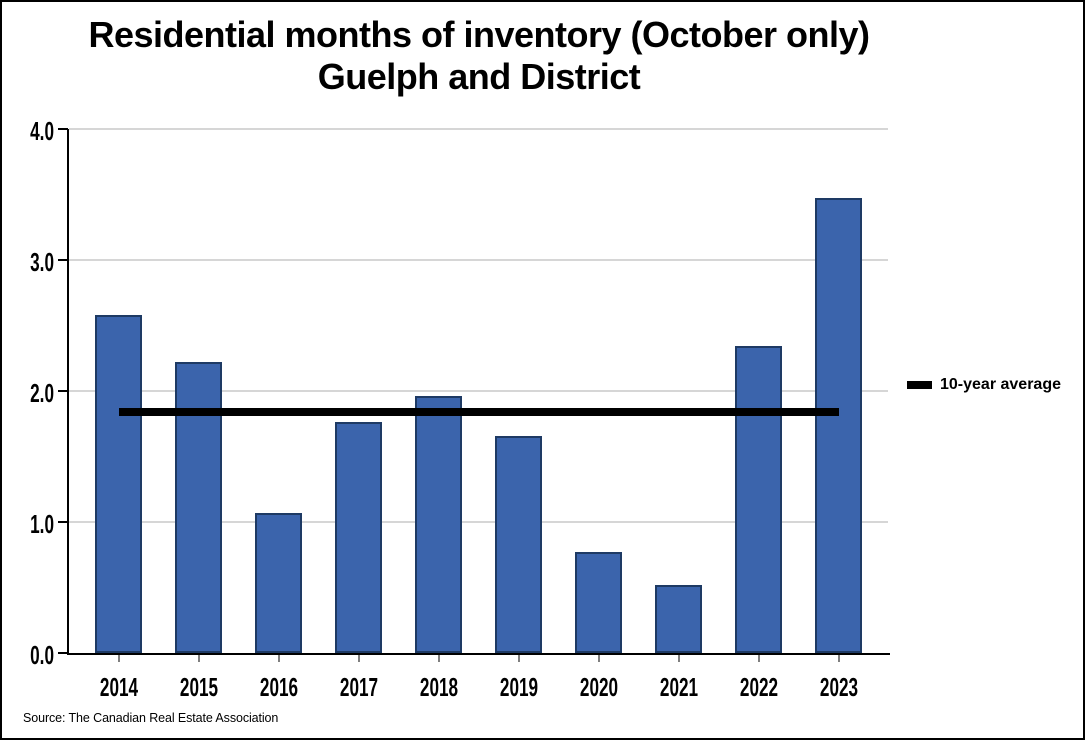 Image resolution: width=1085 pixels, height=740 pixels. Describe the element at coordinates (1000, 384) in the screenshot. I see `legend-label: 10-year average` at that location.